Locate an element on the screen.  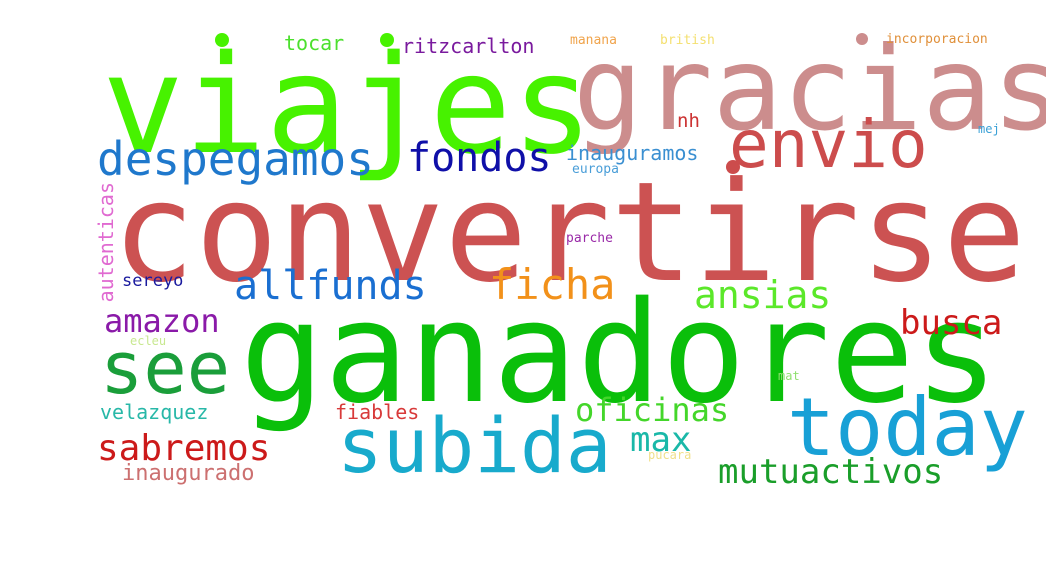
word-british: british is located at coordinates (687, 40).